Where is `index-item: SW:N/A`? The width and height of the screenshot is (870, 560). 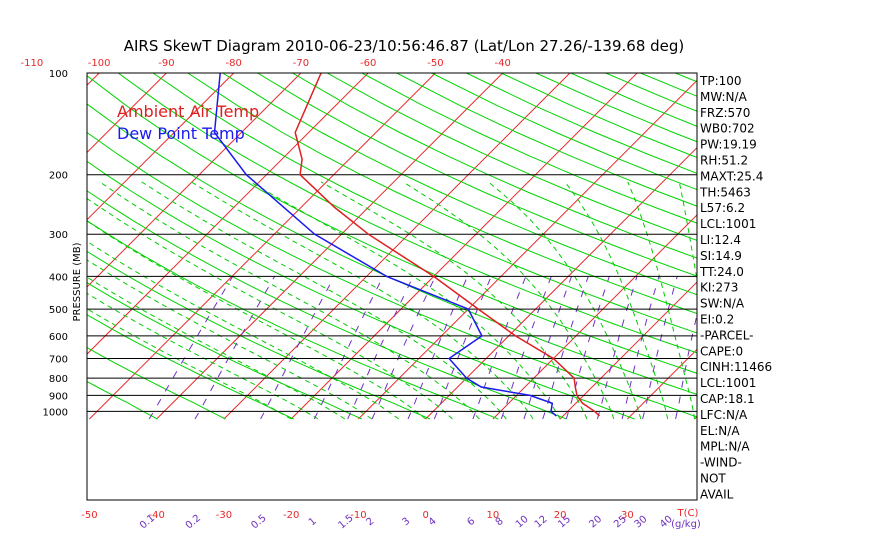
index-item: SW:N/A is located at coordinates (722, 304).